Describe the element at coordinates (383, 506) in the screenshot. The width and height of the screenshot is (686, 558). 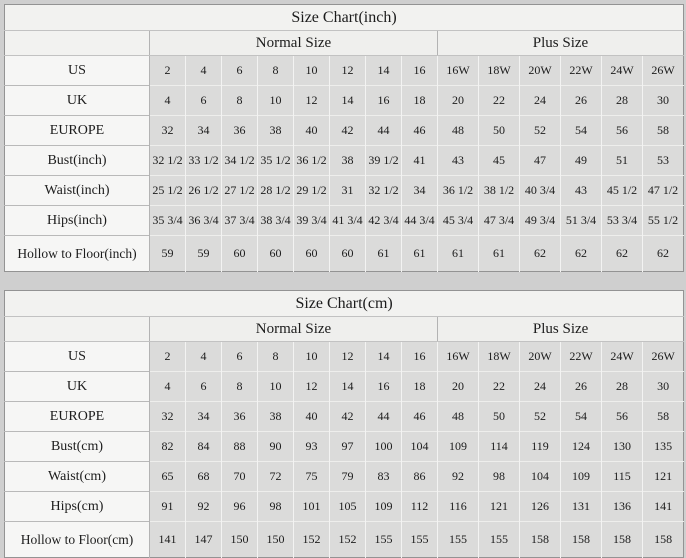
I see `size-value-cell: 109` at that location.